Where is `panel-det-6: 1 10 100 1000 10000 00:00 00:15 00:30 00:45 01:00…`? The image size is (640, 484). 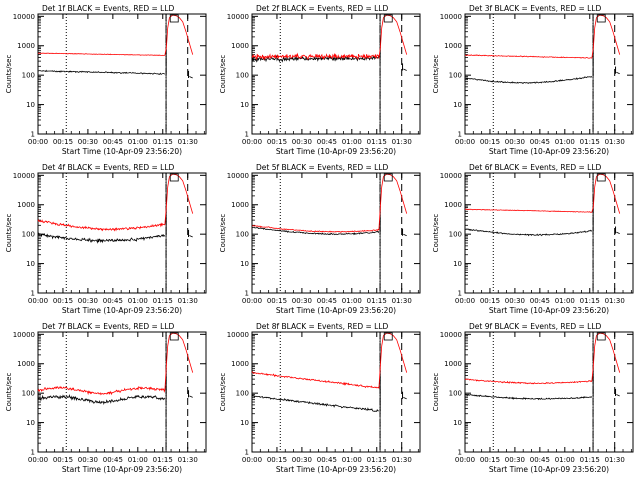 panel-det-6: 1 10 100 1000 10000 00:00 00:15 00:30 00:45 01:00… is located at coordinates (533, 239).